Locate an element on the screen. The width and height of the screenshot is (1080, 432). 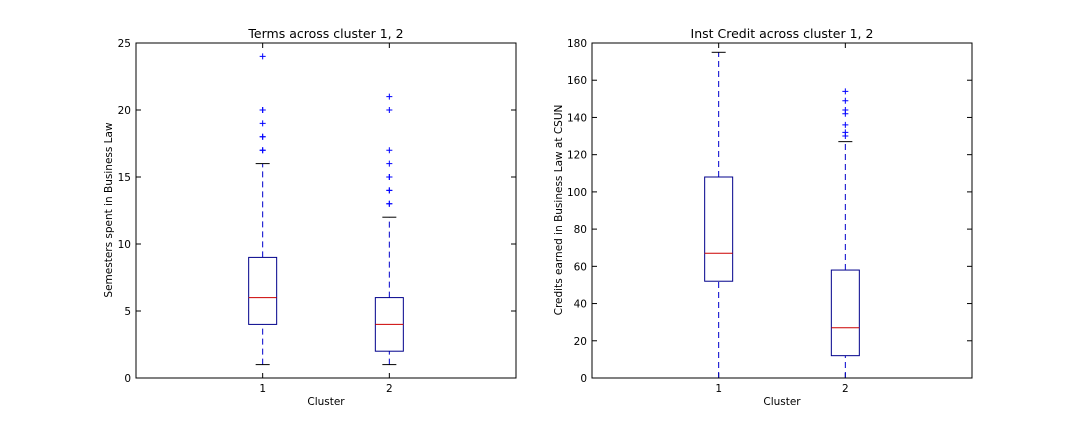
y-tick-label: 10 is located at coordinates (124, 245).